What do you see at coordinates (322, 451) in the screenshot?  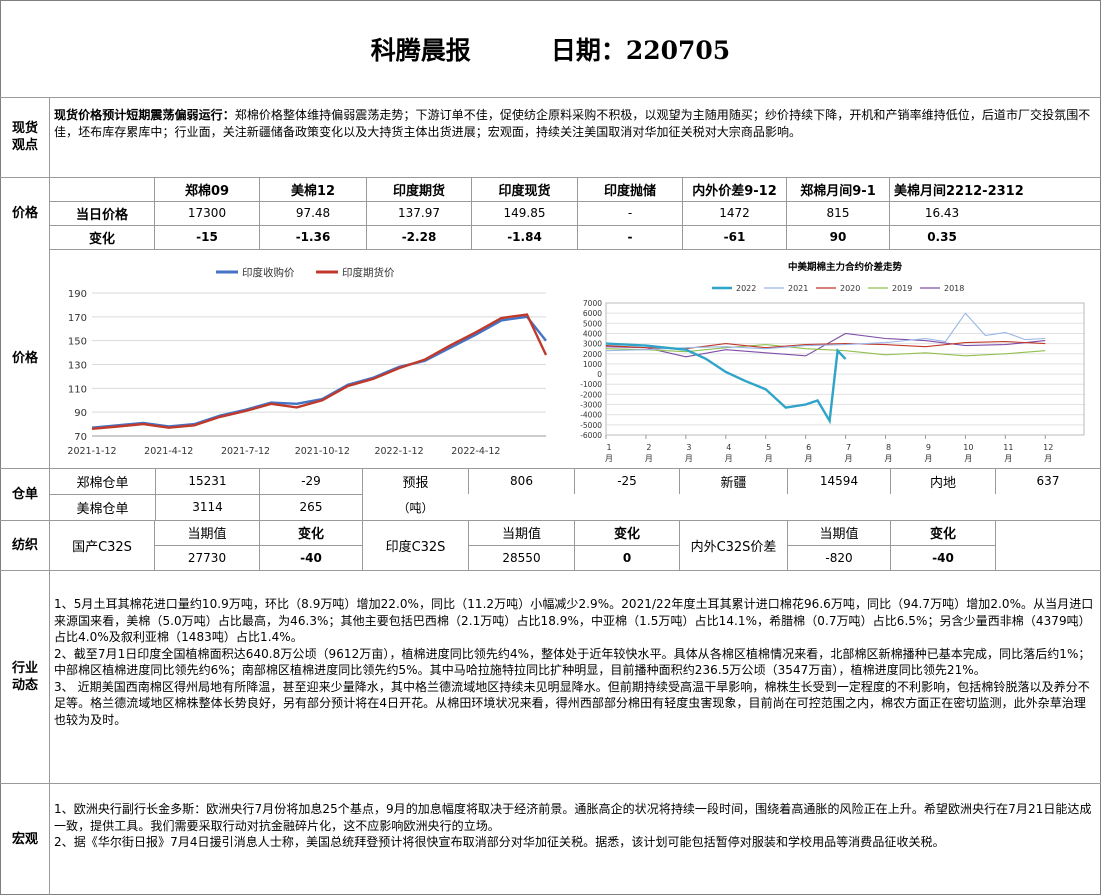 I see `x-tick-label: 2021-10-12` at bounding box center [322, 451].